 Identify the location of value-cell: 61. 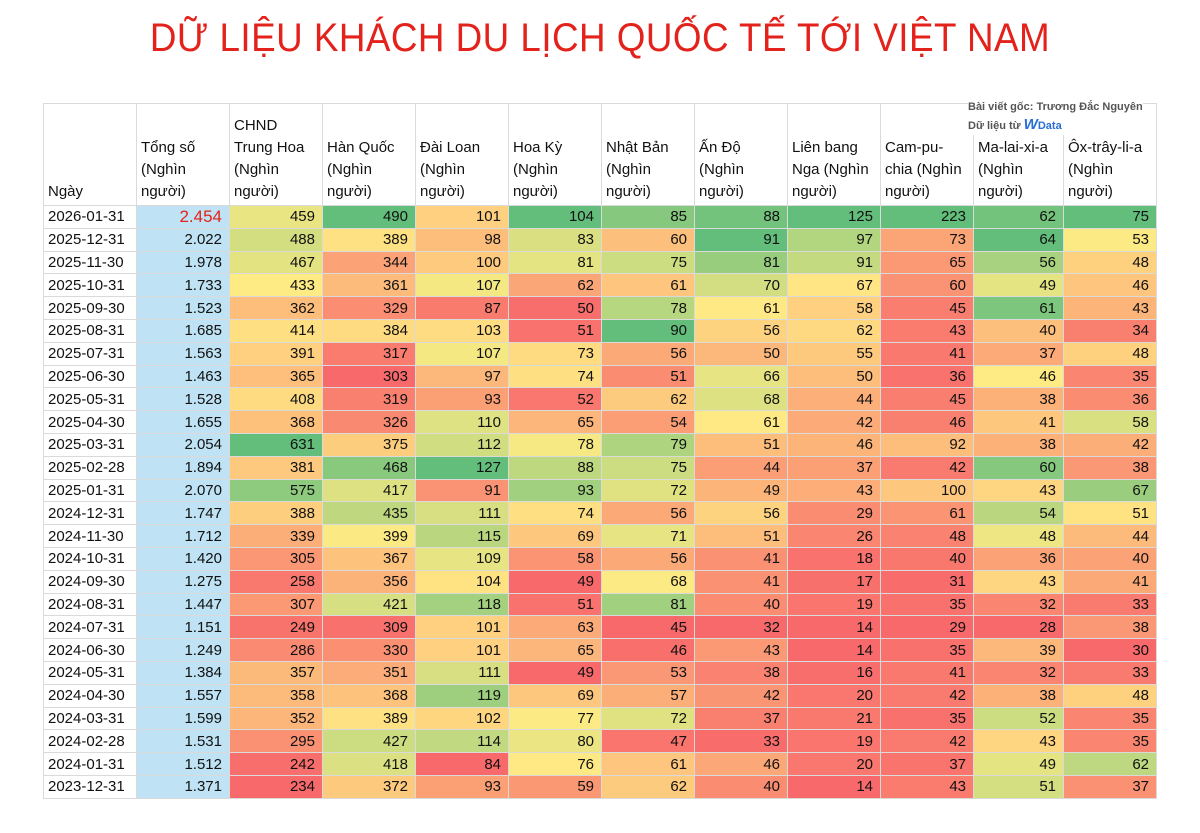
(648, 764).